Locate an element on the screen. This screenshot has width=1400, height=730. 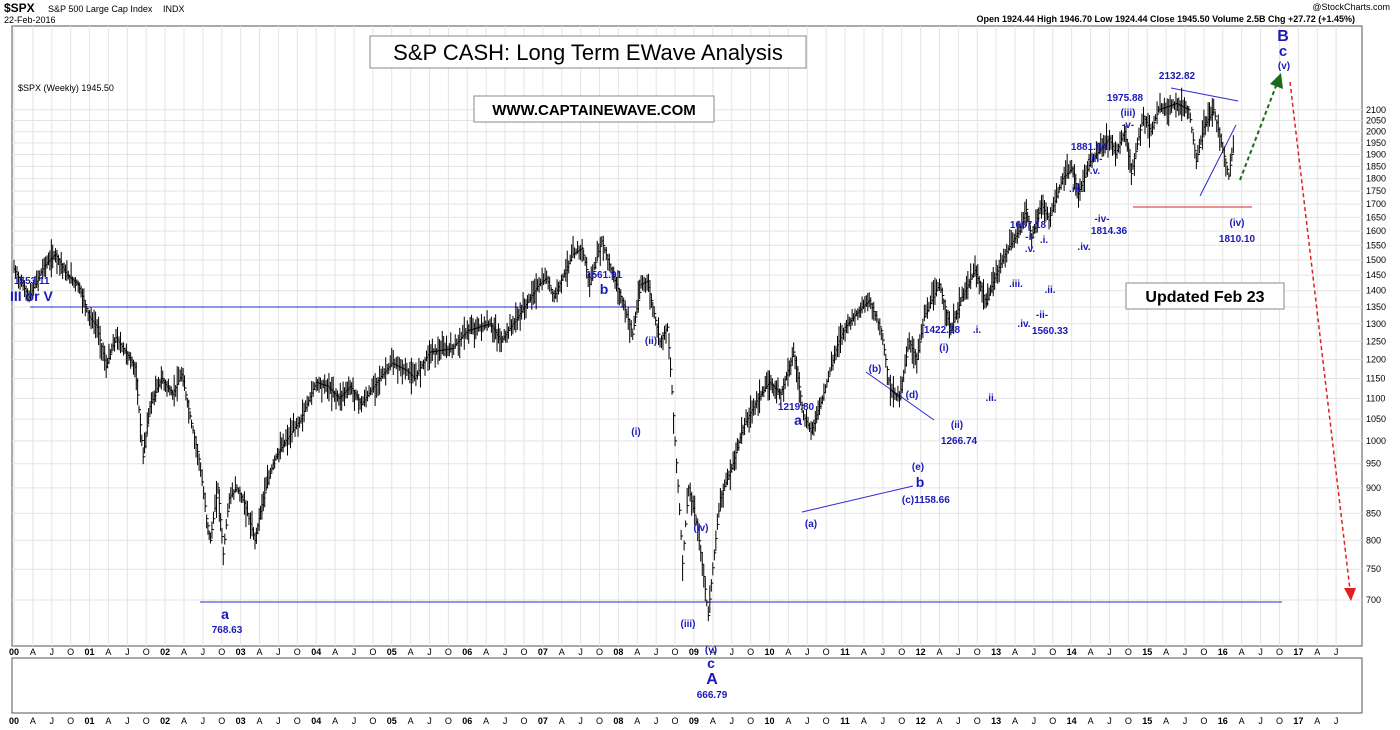
y-tick-label: 1350 is located at coordinates (1376, 307).